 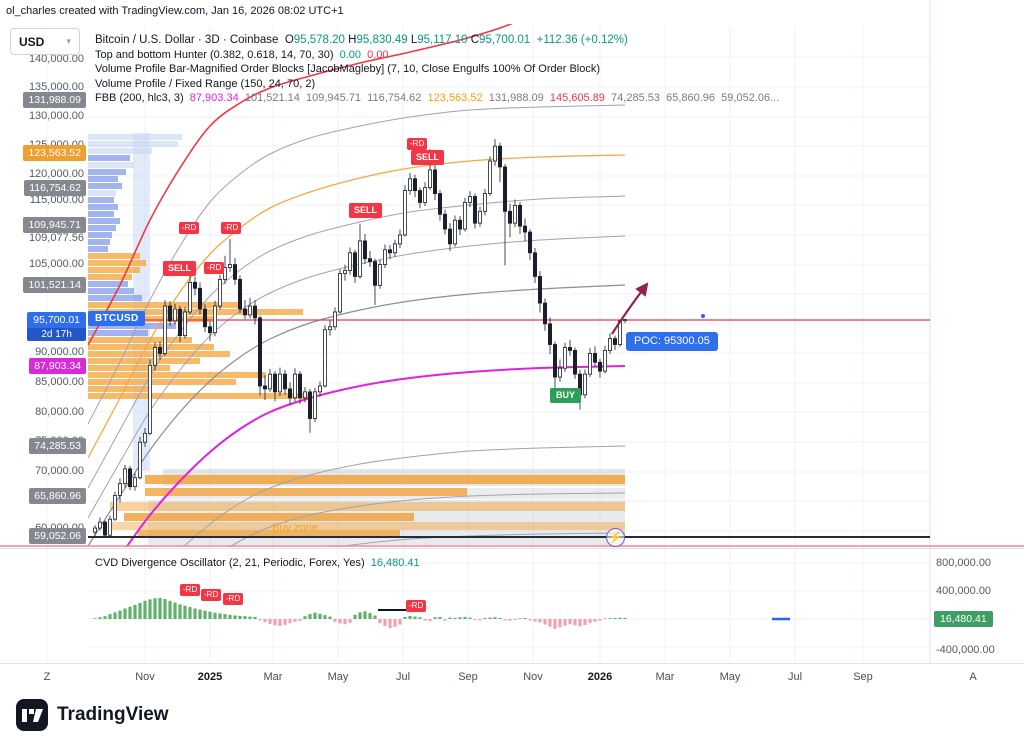 What do you see at coordinates (57, 366) in the screenshot?
I see `price-axis-badge: 87,903.34` at bounding box center [57, 366].